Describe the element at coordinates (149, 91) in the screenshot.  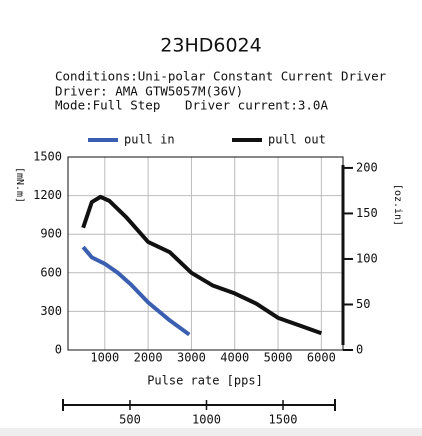
I see `condition: Driver: AMA GTW5057M(36V)` at that location.